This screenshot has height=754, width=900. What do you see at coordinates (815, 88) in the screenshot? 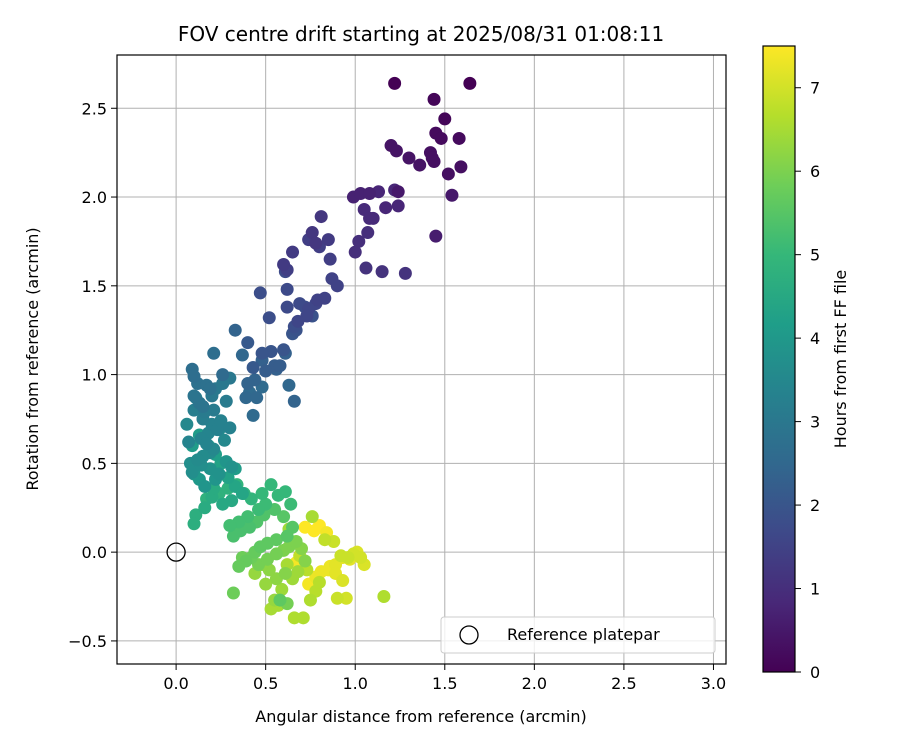
I see `colorbar-tick-label: 7` at bounding box center [815, 88].